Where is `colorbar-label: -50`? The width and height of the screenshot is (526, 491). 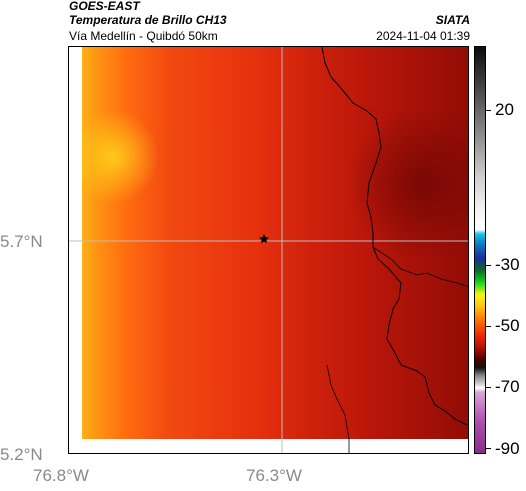 colorbar-label: -50 is located at coordinates (507, 325).